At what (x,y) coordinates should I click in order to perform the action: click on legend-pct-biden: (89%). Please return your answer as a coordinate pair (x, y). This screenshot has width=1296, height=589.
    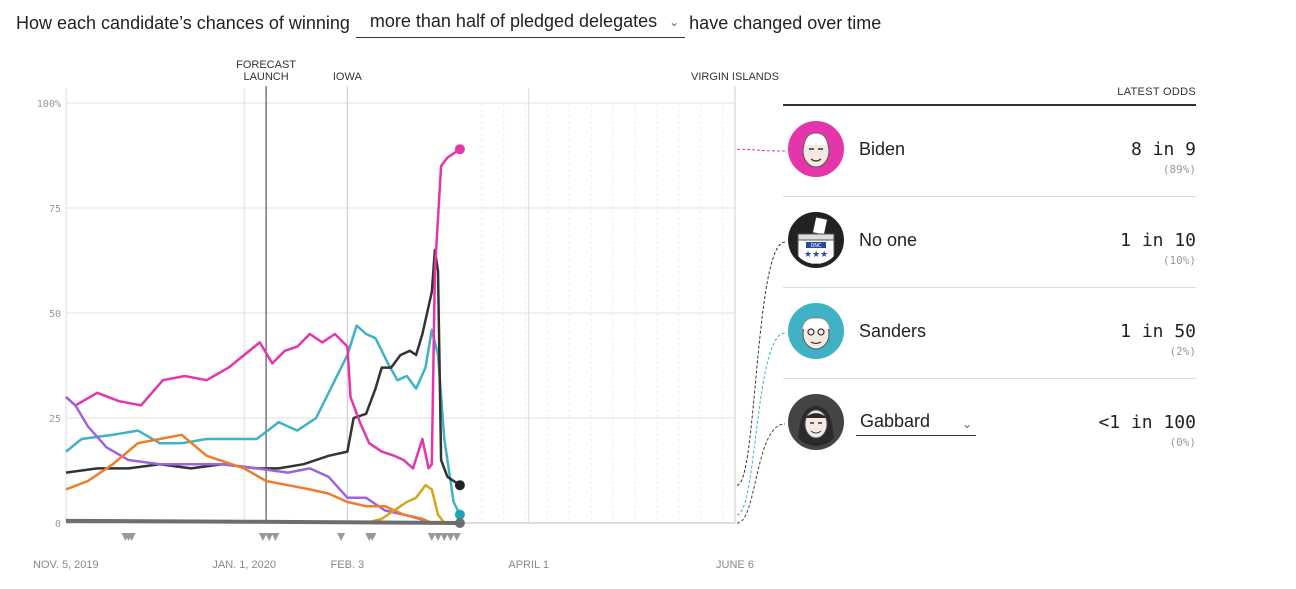
    Looking at the image, I should click on (1179, 169).